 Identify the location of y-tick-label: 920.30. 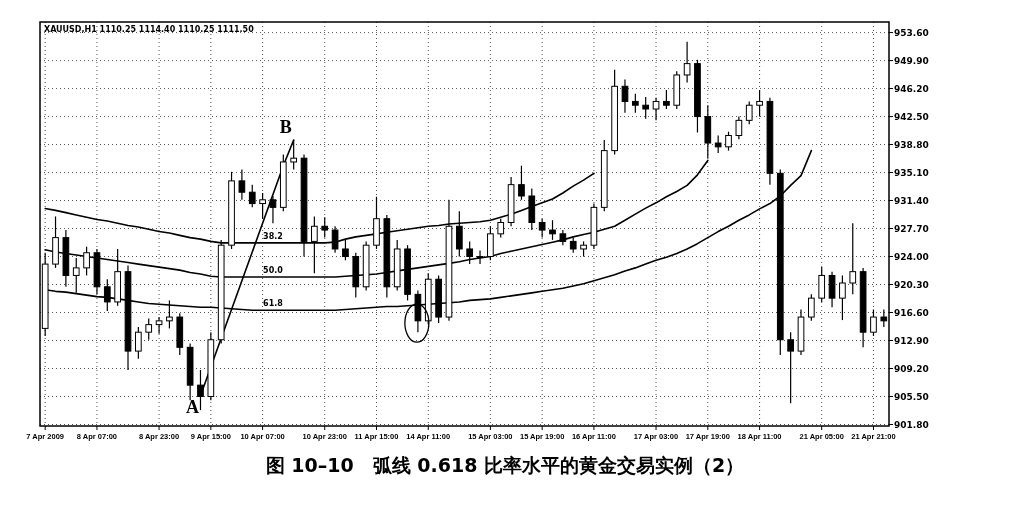
(911, 285).